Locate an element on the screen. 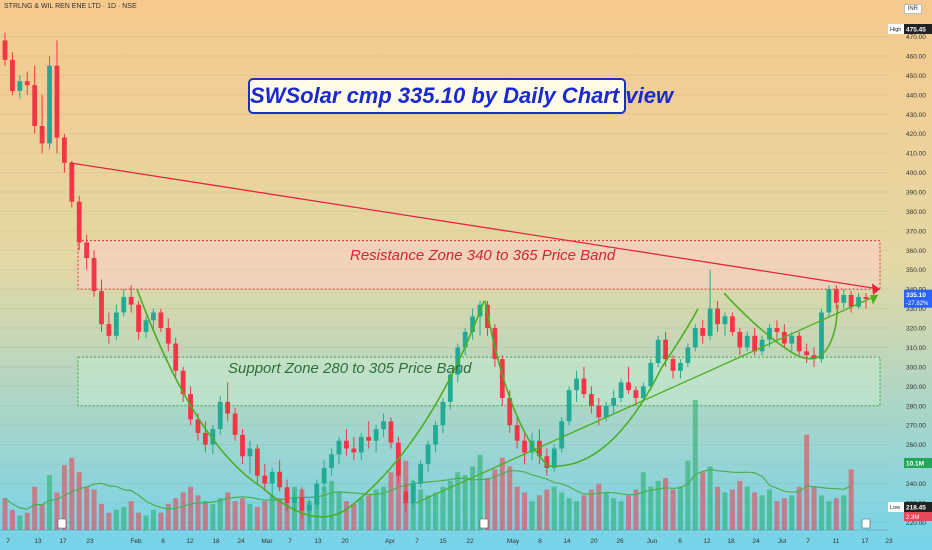 The height and width of the screenshot is (550, 932). time-tick-label: Jul is located at coordinates (782, 541).